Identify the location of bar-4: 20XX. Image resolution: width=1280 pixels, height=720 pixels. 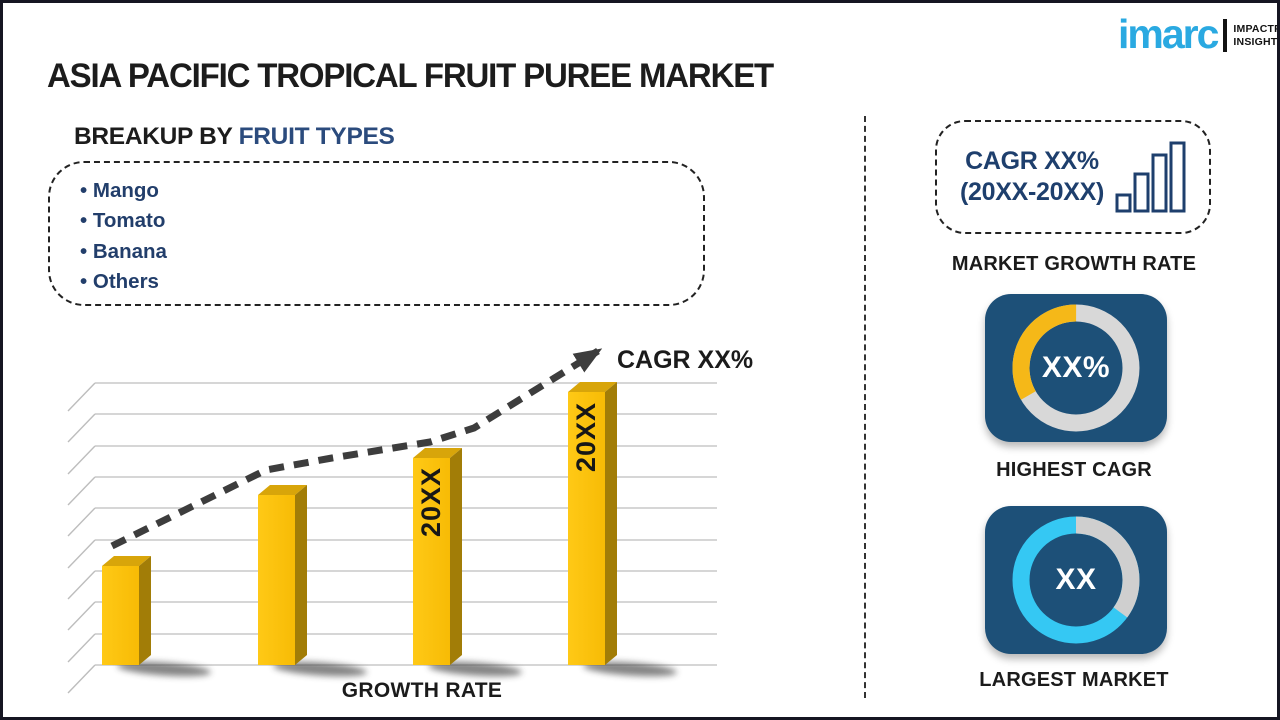
(592, 523).